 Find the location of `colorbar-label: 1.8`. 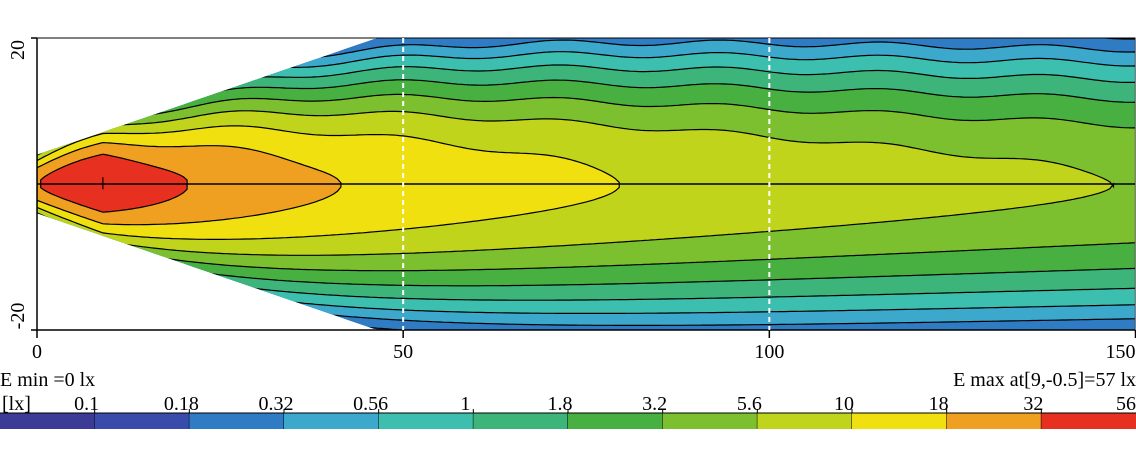

colorbar-label: 1.8 is located at coordinates (560, 404).